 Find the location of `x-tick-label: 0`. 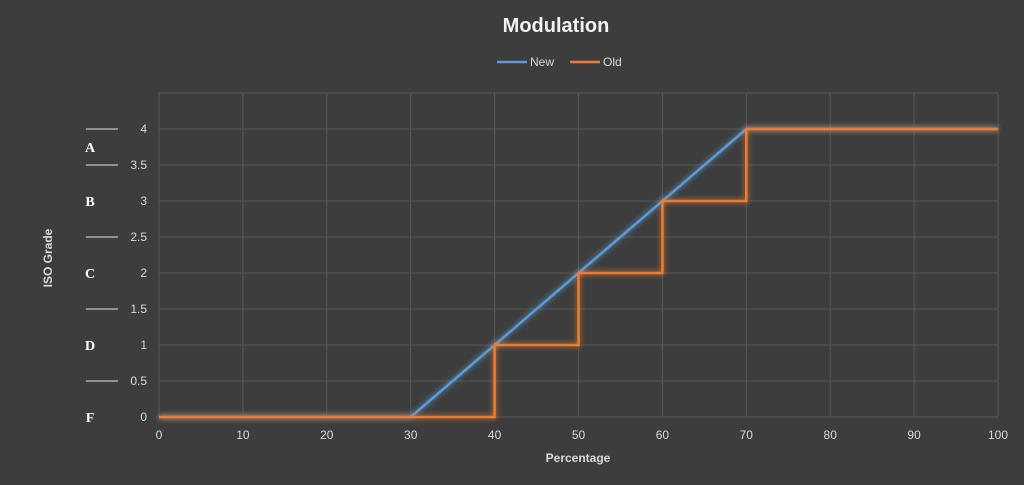

x-tick-label: 0 is located at coordinates (159, 435).